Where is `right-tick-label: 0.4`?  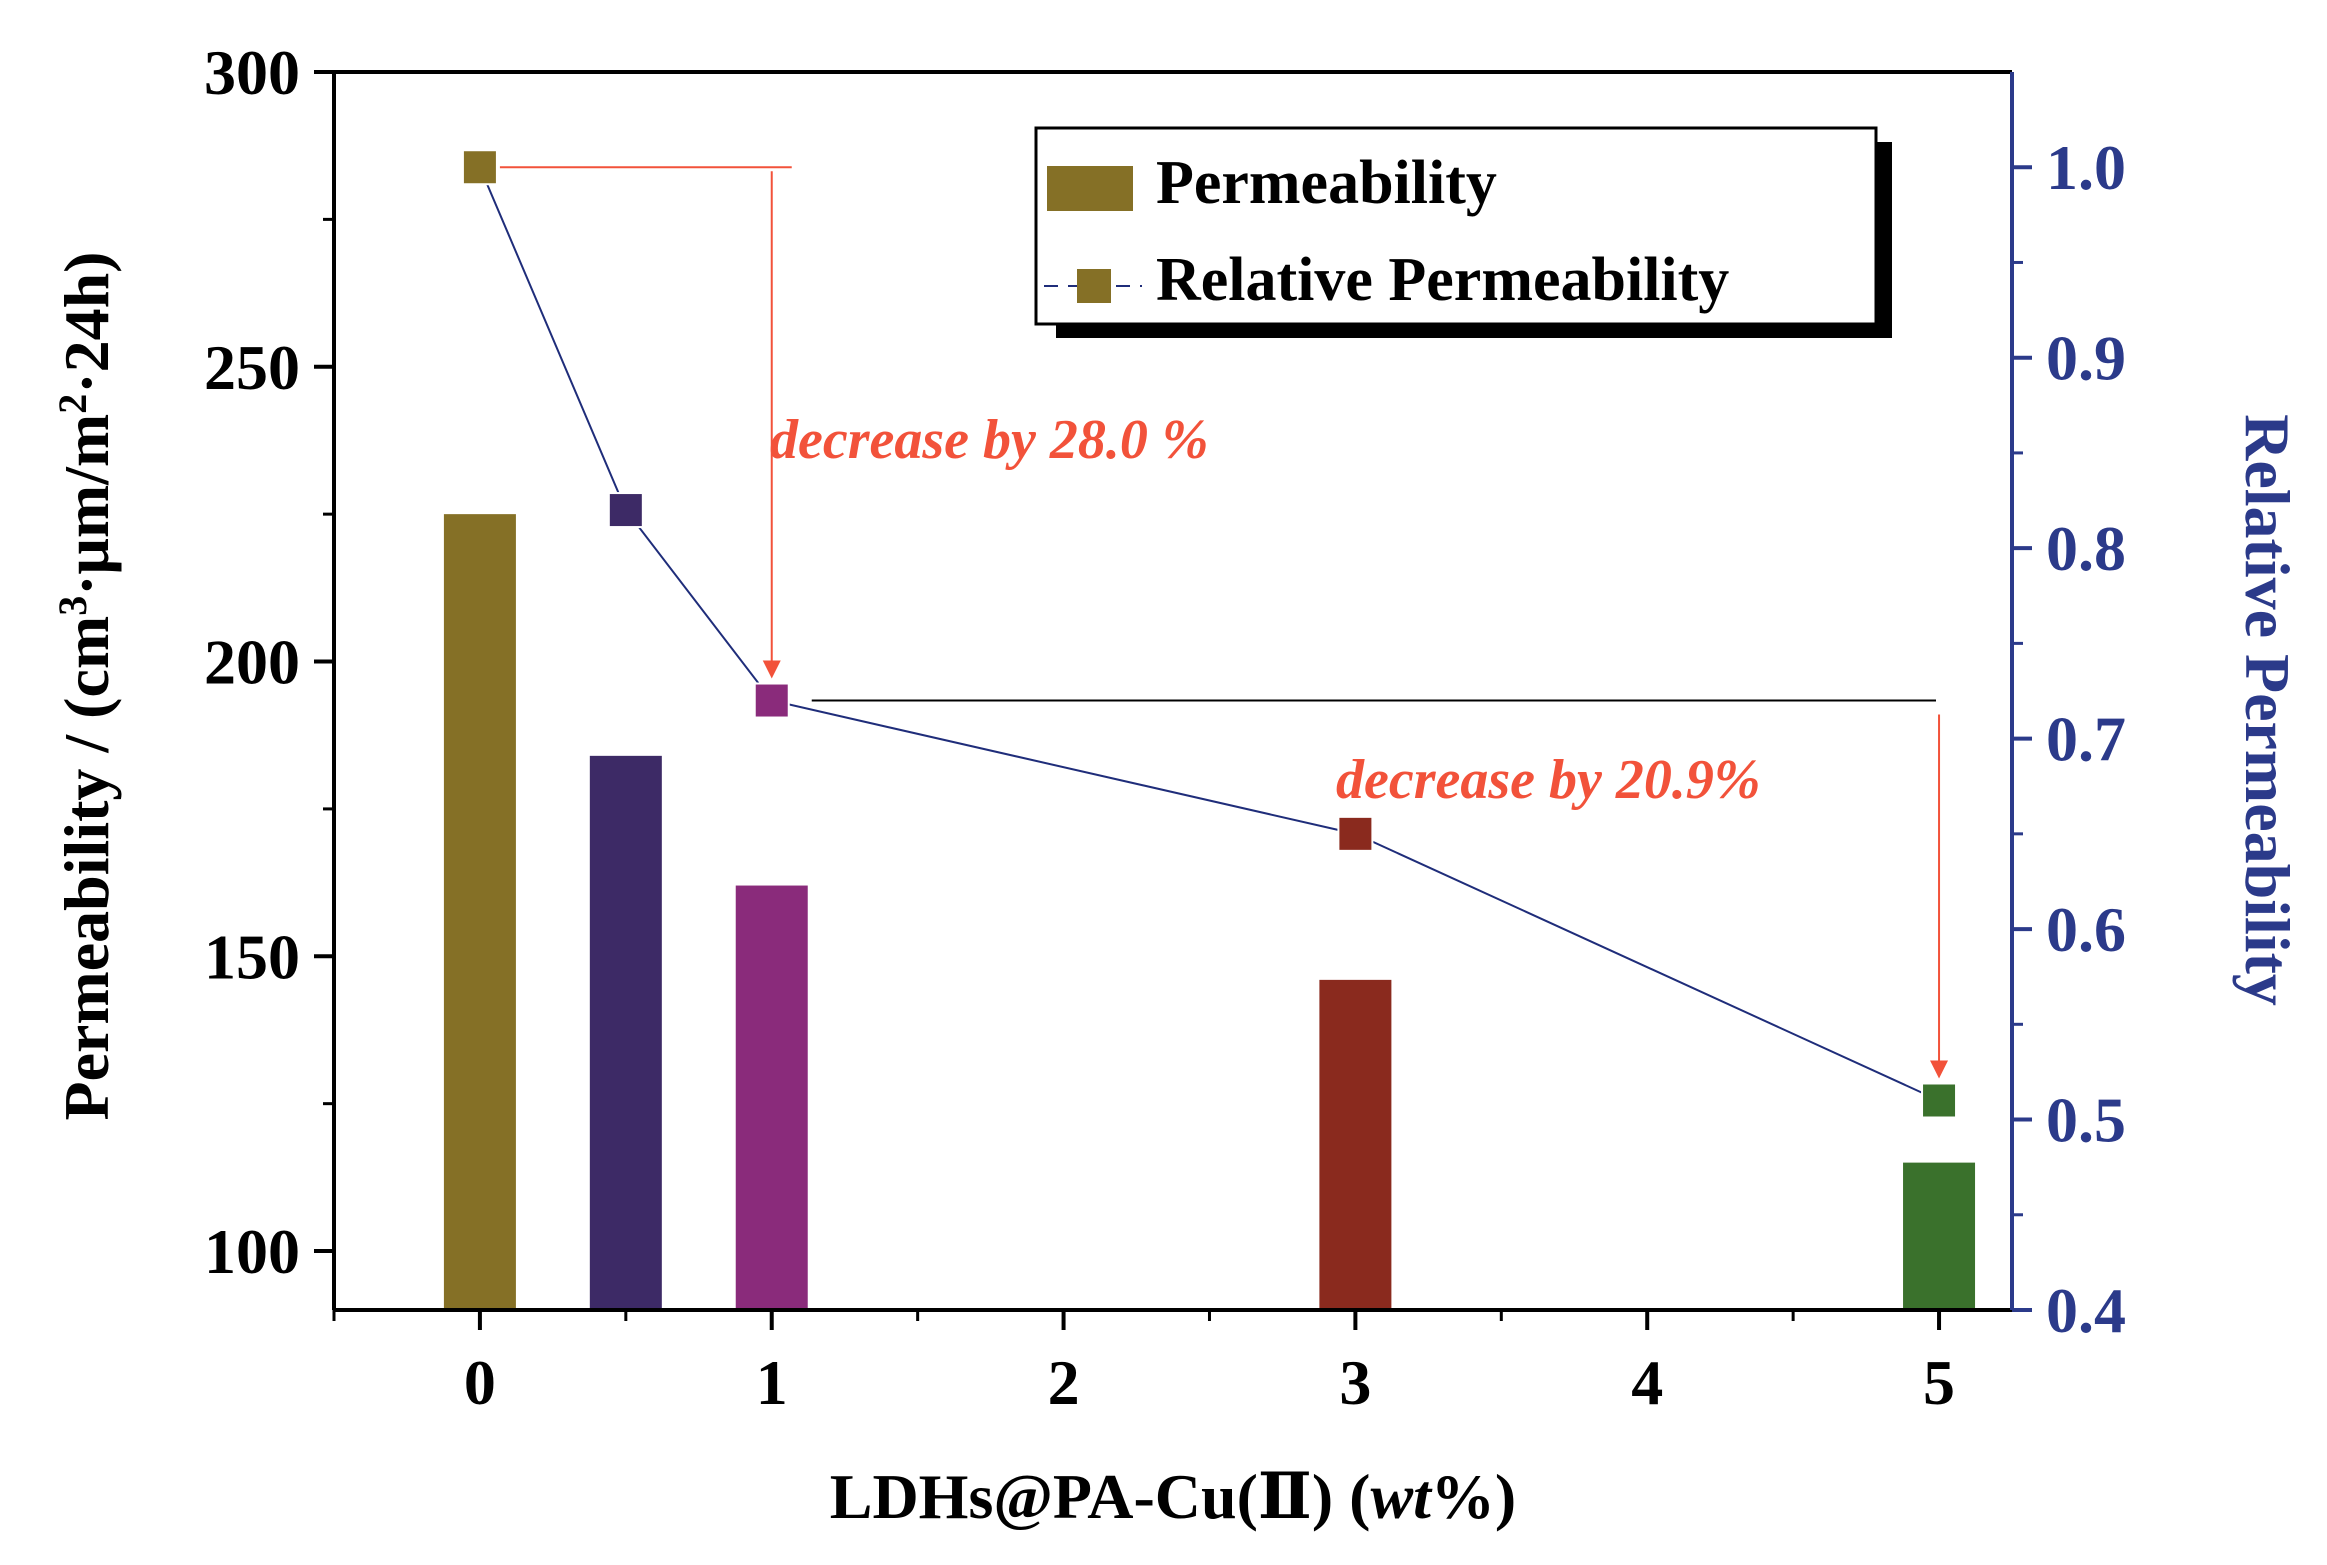 right-tick-label: 0.4 is located at coordinates (2086, 1310).